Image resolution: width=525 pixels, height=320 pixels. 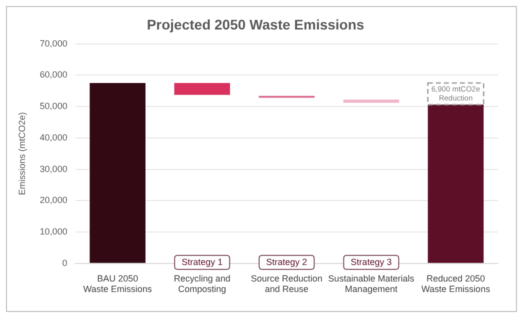 What do you see at coordinates (255, 24) in the screenshot?
I see `chart-title: Projected 2050 Waste Emissions` at bounding box center [255, 24].